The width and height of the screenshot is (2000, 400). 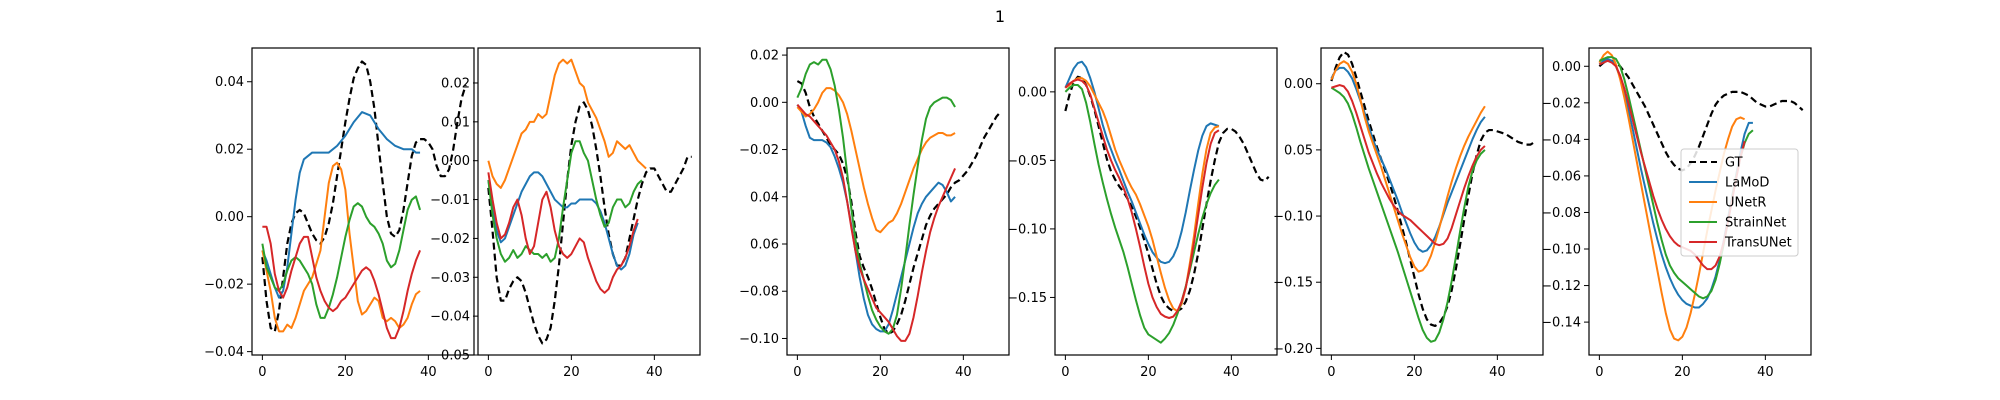 I want to click on subplot-2-ytick-label: −0.02, so click(x=450, y=239).